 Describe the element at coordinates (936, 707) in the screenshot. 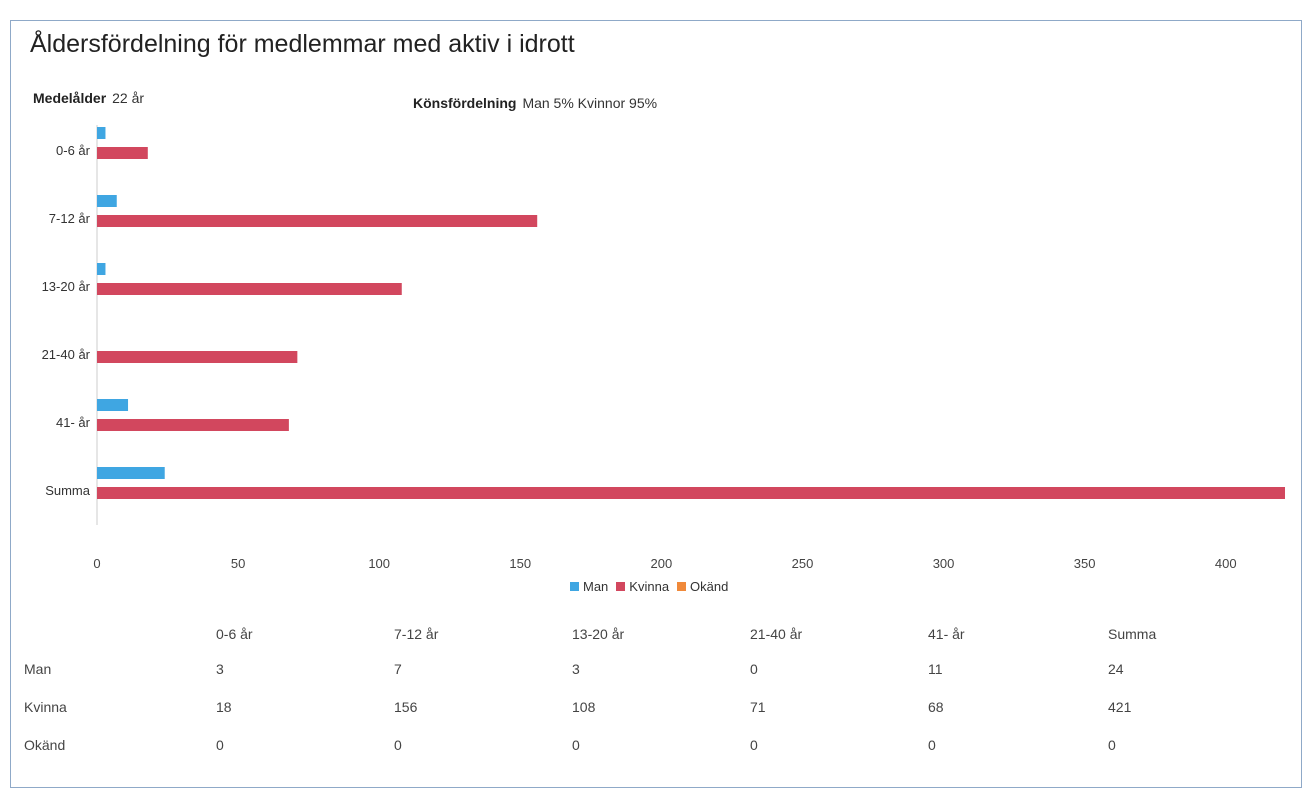

I see `table-cell: 68` at that location.